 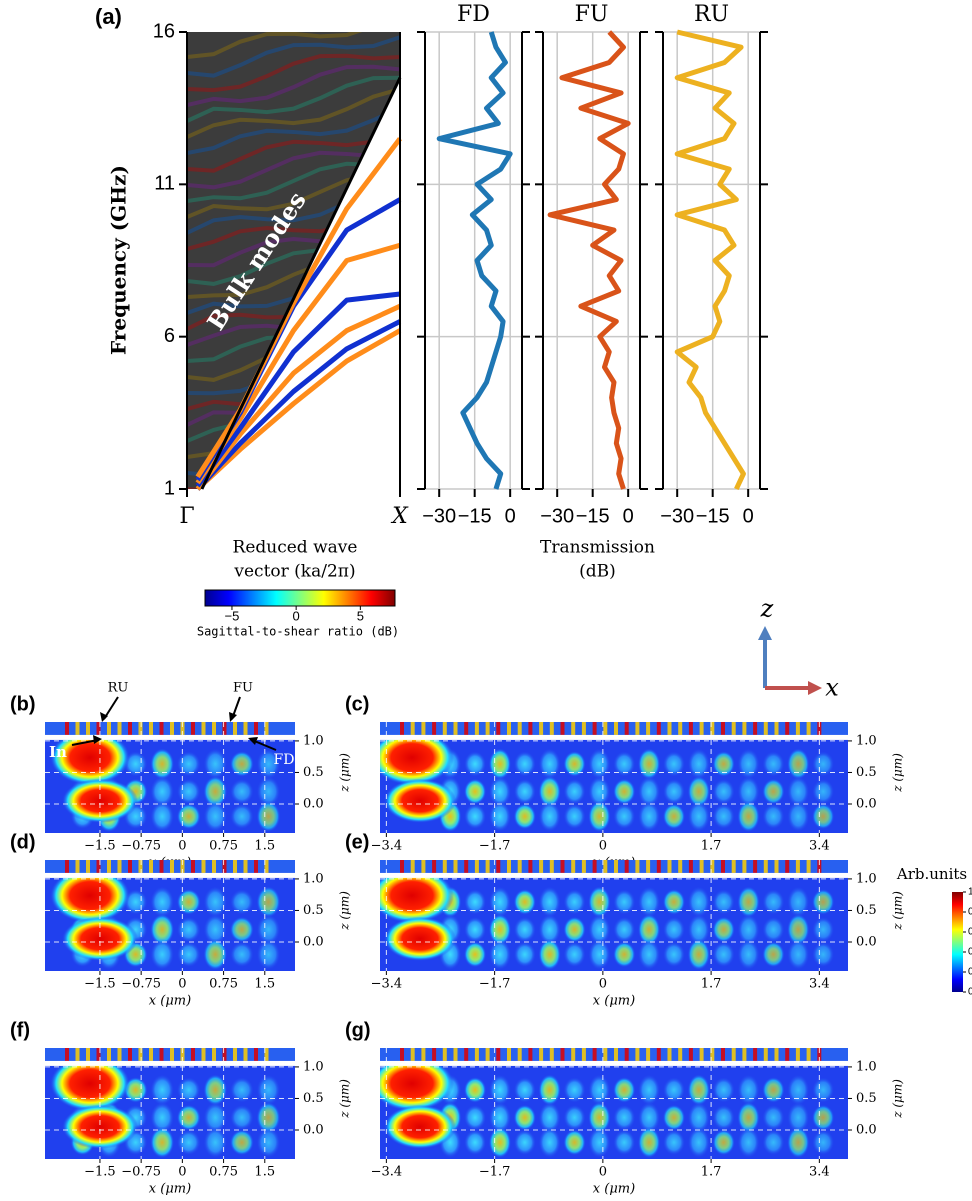 What do you see at coordinates (387, 984) in the screenshot?
I see `x-tick-label: −3.4` at bounding box center [387, 984].